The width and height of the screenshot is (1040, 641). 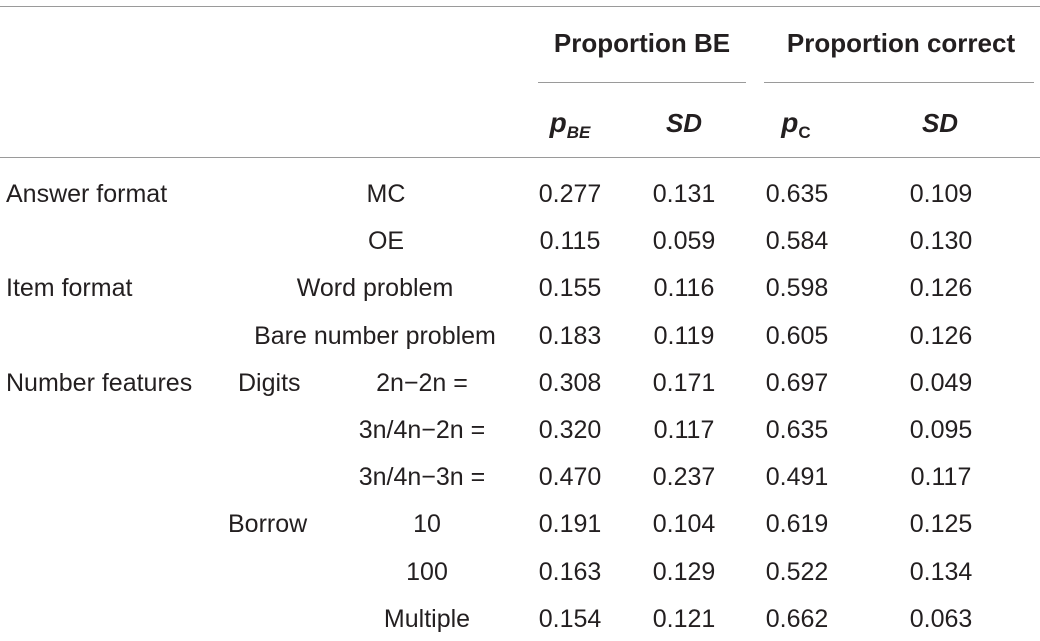 What do you see at coordinates (520, 6) in the screenshot?
I see `top-rule` at bounding box center [520, 6].